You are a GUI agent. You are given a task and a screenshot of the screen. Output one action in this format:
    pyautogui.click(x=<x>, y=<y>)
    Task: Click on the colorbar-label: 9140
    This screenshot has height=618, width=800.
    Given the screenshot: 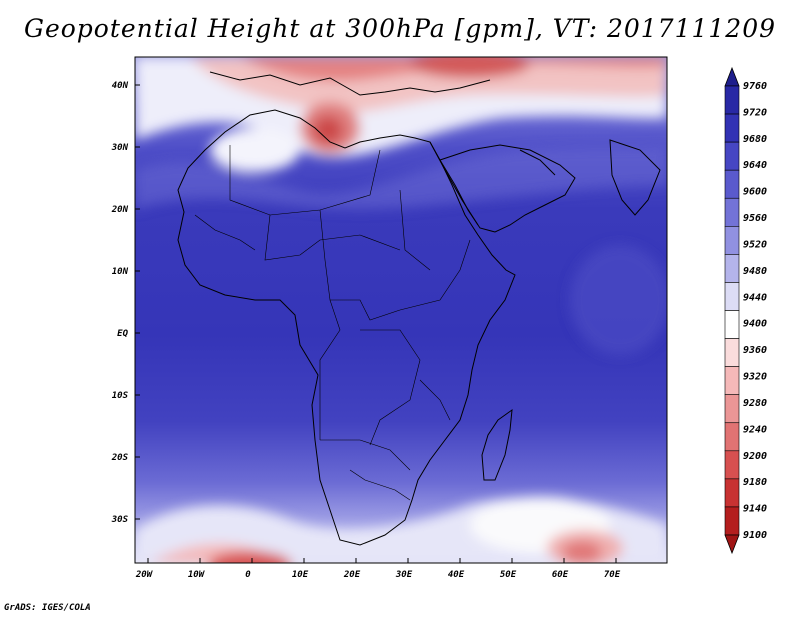 What is the action you would take?
    pyautogui.click(x=755, y=509)
    